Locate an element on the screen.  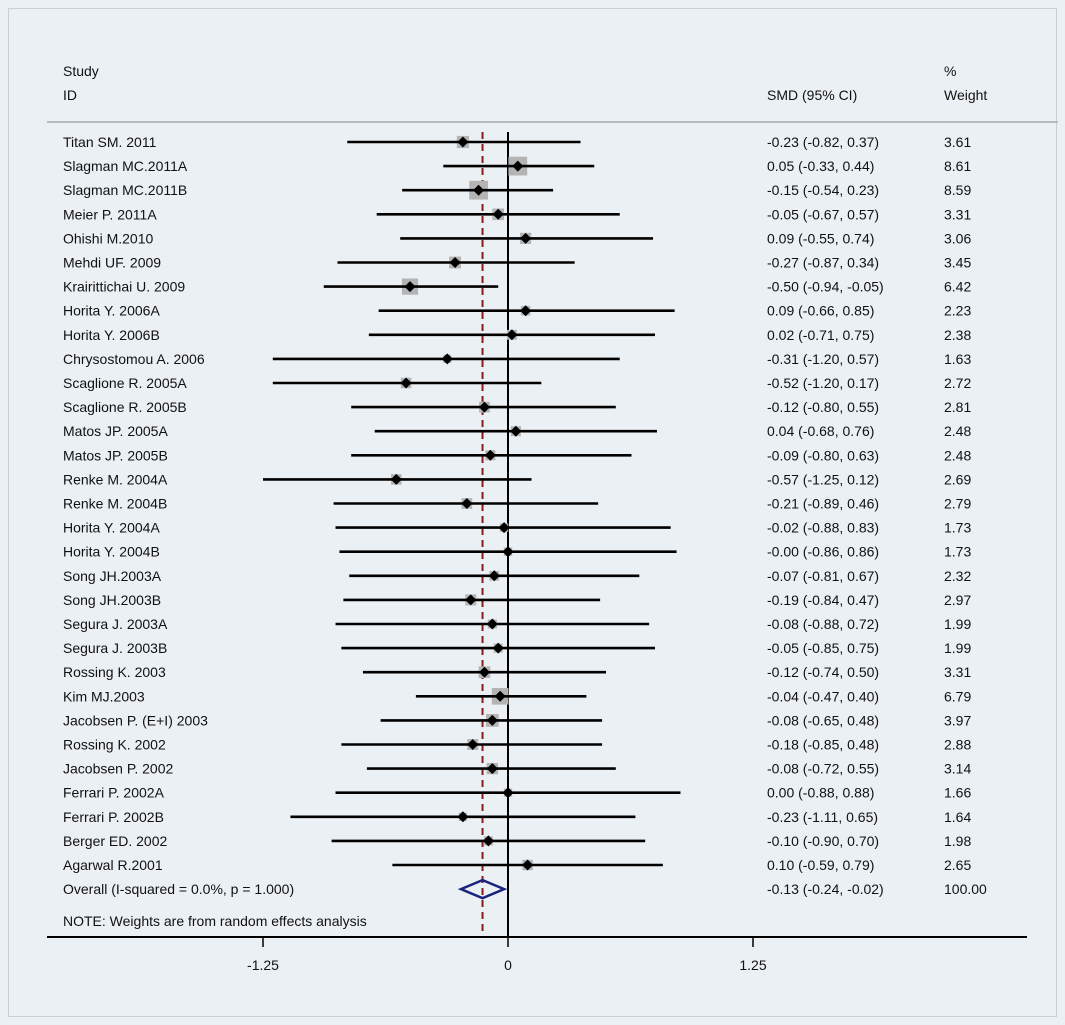
study-label: Rossing K. 2003 is located at coordinates (114, 672).